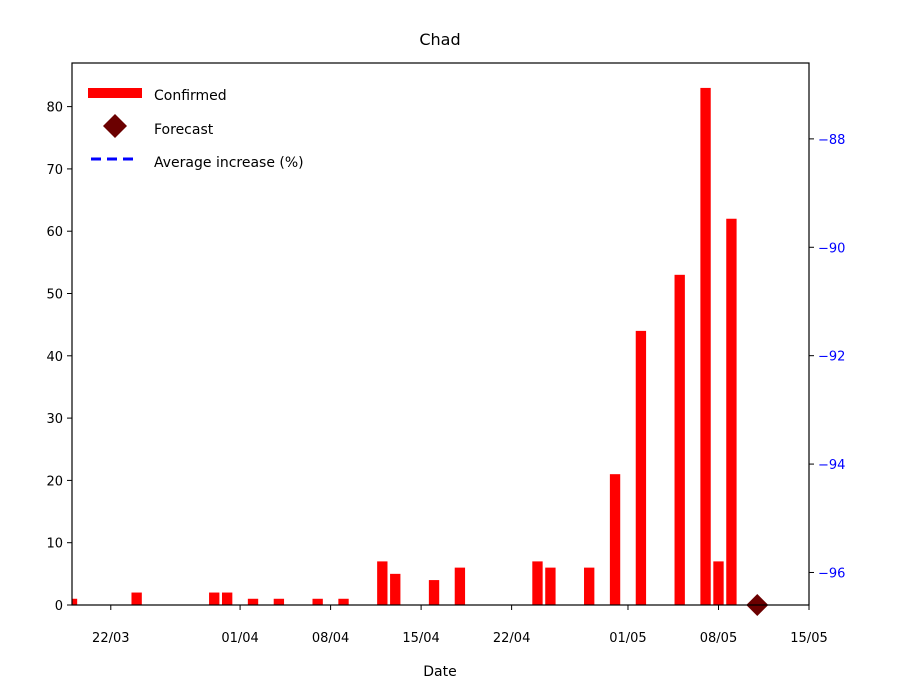 The height and width of the screenshot is (700, 900). What do you see at coordinates (184, 130) in the screenshot?
I see `legend-label-forecast: Forecast` at bounding box center [184, 130].